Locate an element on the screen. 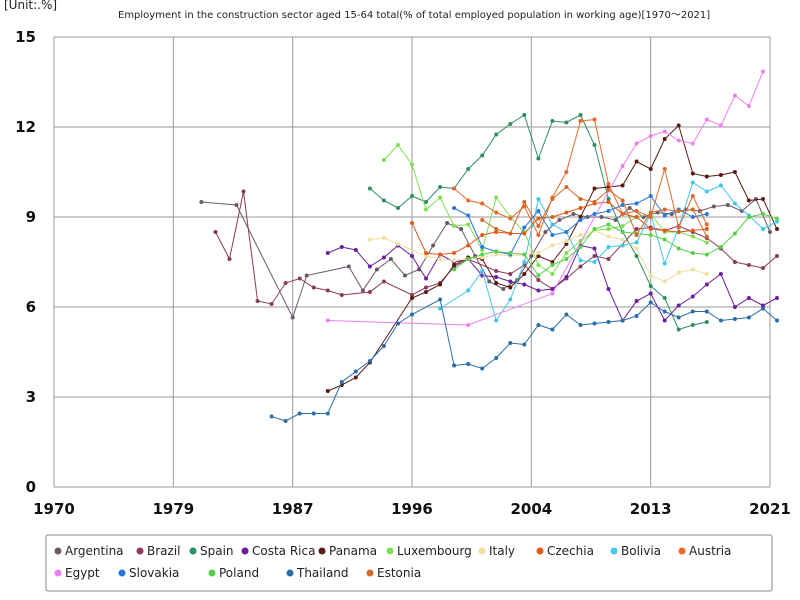 The width and height of the screenshot is (800, 600). legend-label: Estonia is located at coordinates (399, 573).